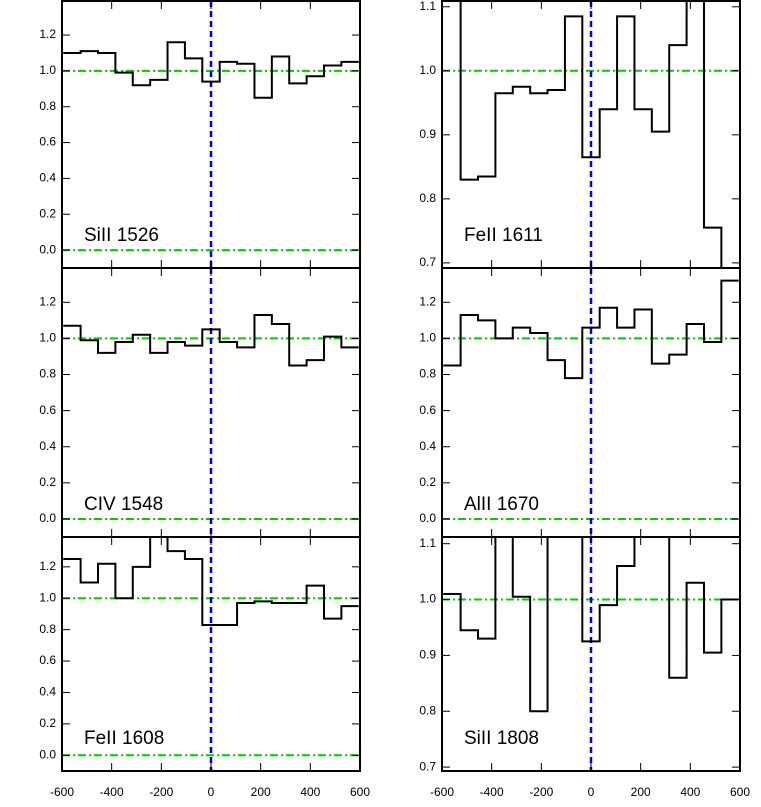 Image resolution: width=761 pixels, height=807 pixels. What do you see at coordinates (501, 504) in the screenshot?
I see `panel-label: AlII 1670` at bounding box center [501, 504].